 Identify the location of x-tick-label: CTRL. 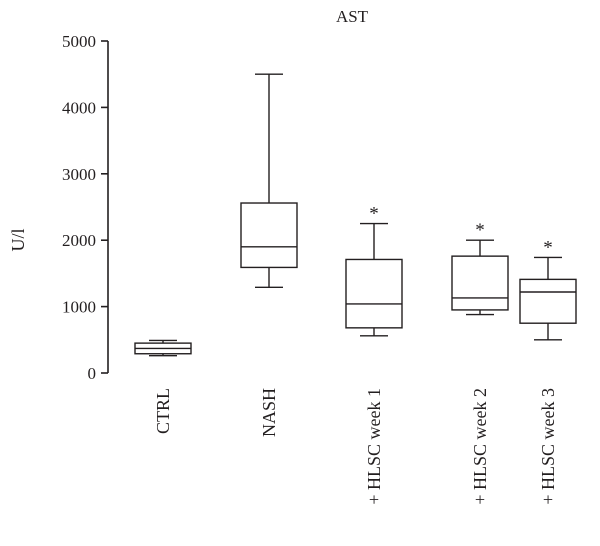
(163, 411).